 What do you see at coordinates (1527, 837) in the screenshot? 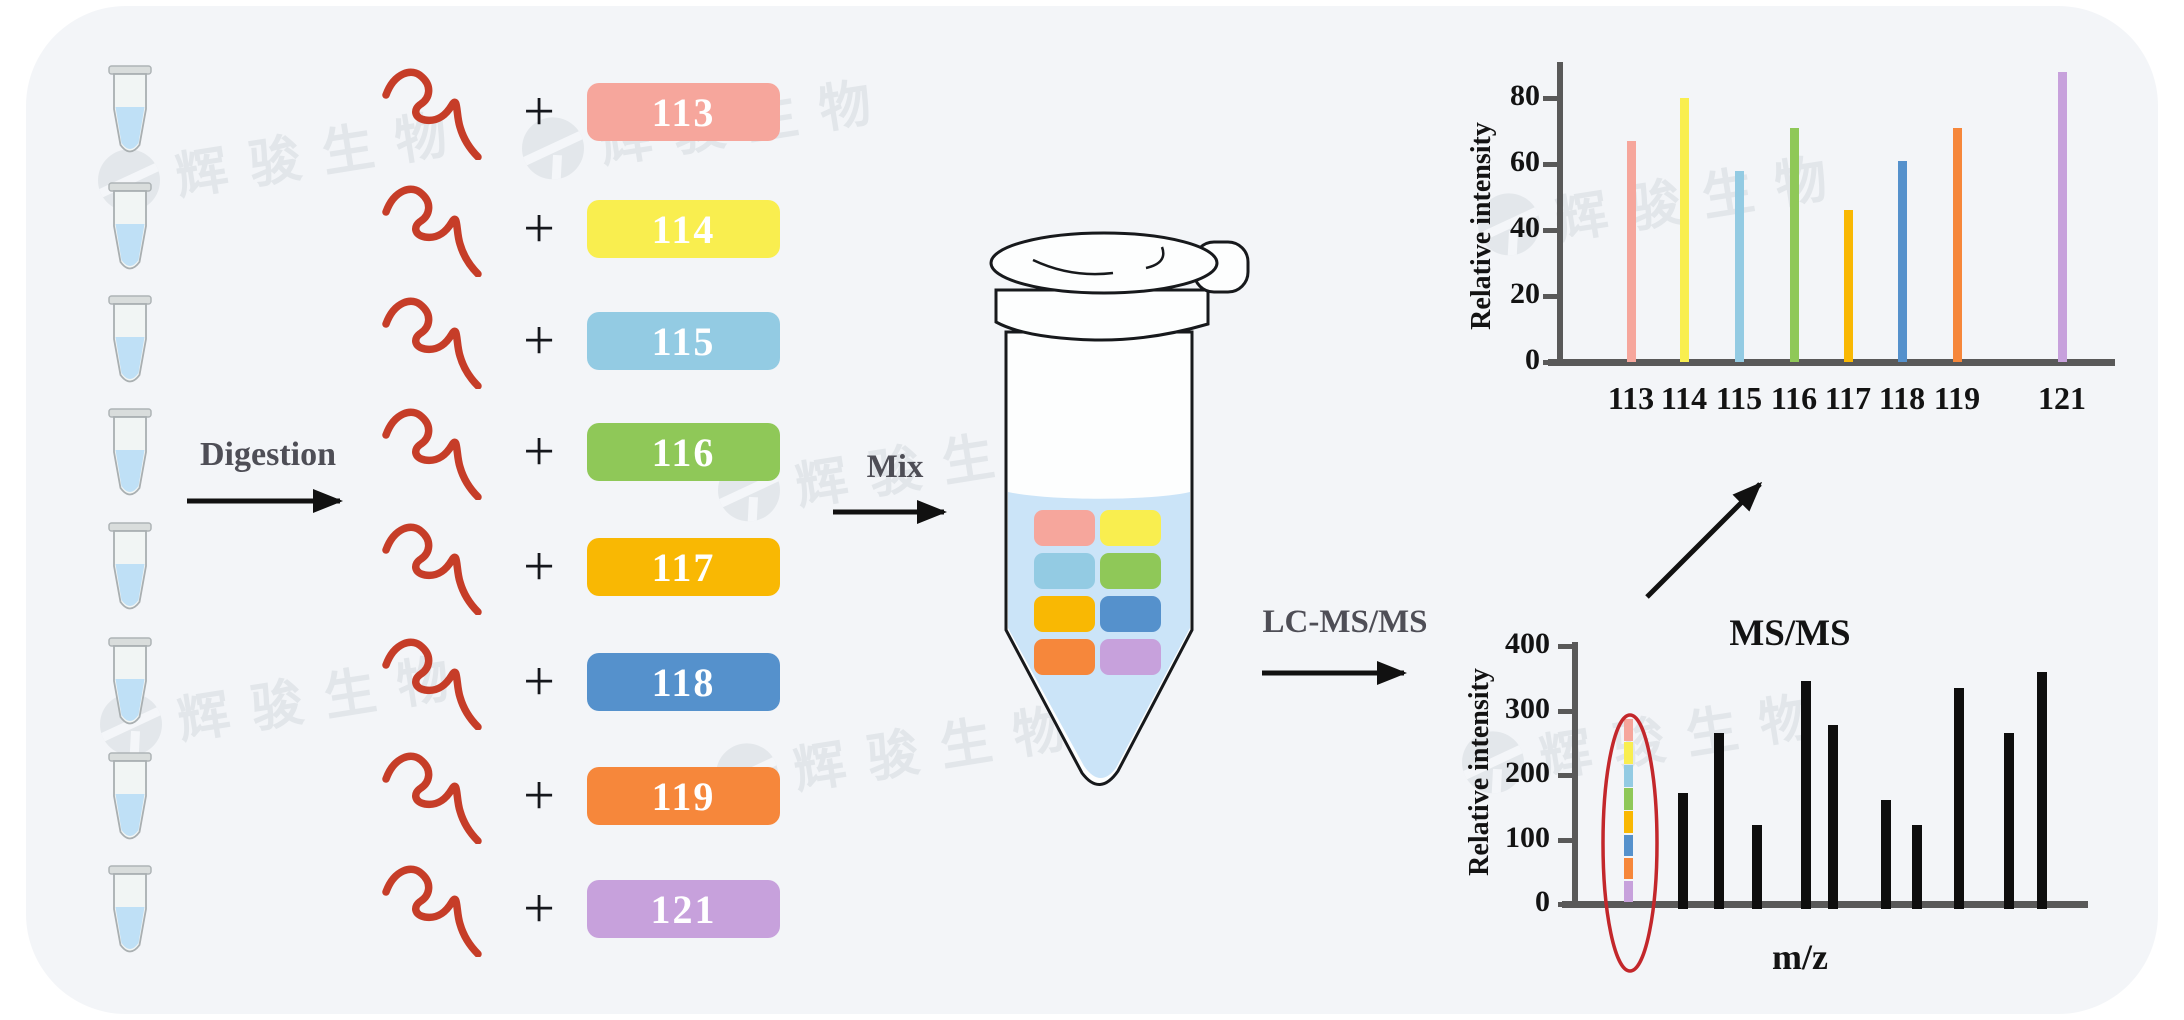
I see `y-tick-label: 100` at bounding box center [1527, 837].